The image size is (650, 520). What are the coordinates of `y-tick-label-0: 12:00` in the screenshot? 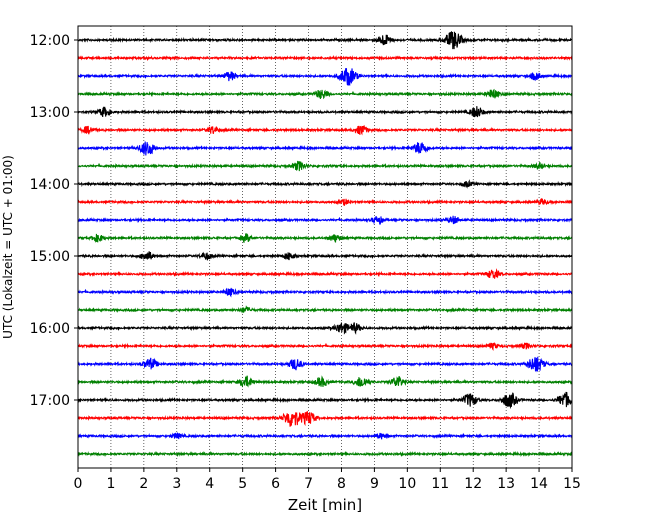 It's located at (50, 41).